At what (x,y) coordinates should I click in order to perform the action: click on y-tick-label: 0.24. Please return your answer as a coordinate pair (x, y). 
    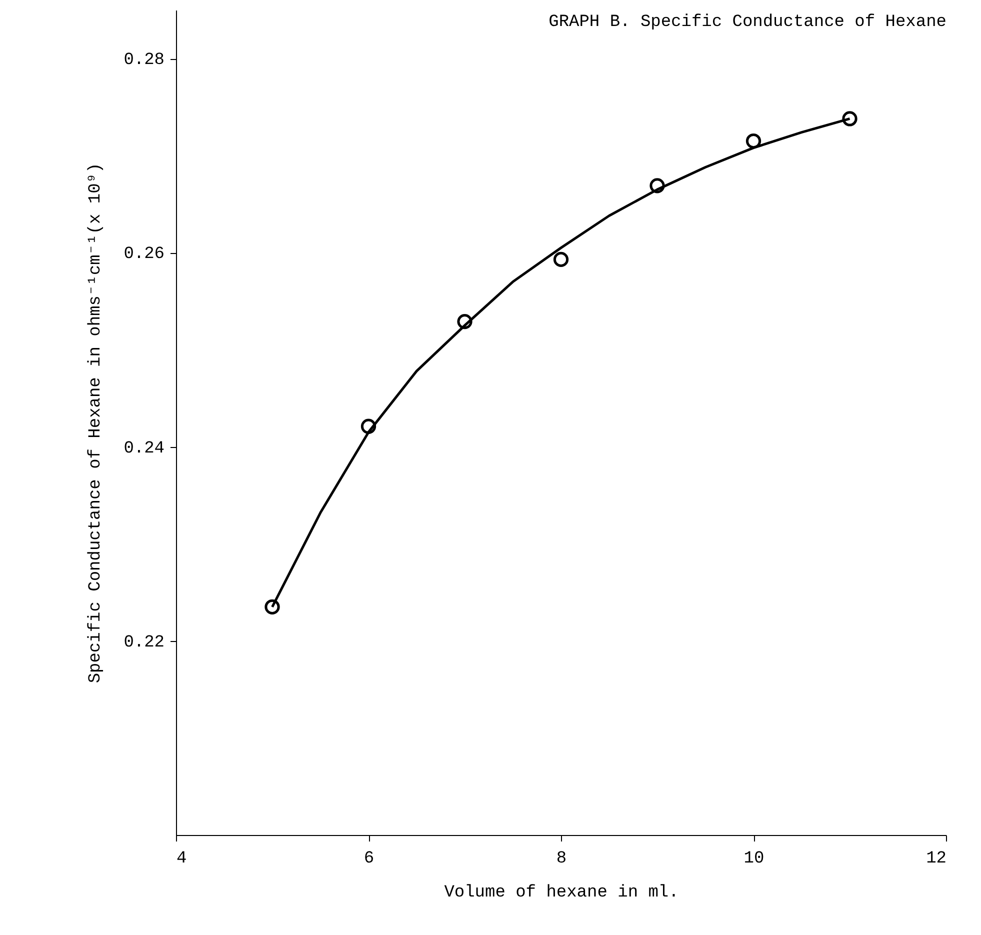
    Looking at the image, I should click on (144, 448).